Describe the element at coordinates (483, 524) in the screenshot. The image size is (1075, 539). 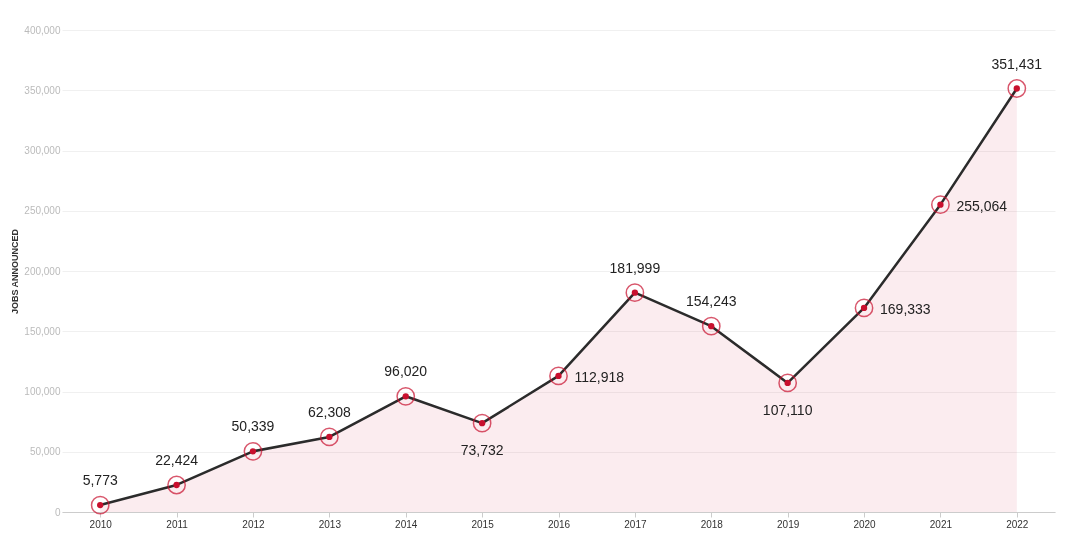
I see `x-tick-label: 2015` at that location.